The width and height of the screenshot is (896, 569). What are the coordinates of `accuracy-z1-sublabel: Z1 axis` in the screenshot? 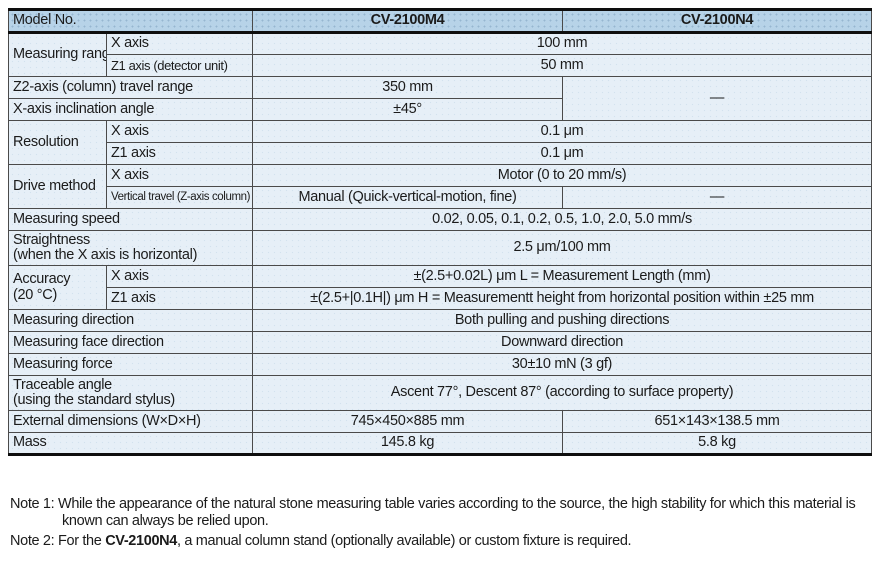 It's located at (179, 298).